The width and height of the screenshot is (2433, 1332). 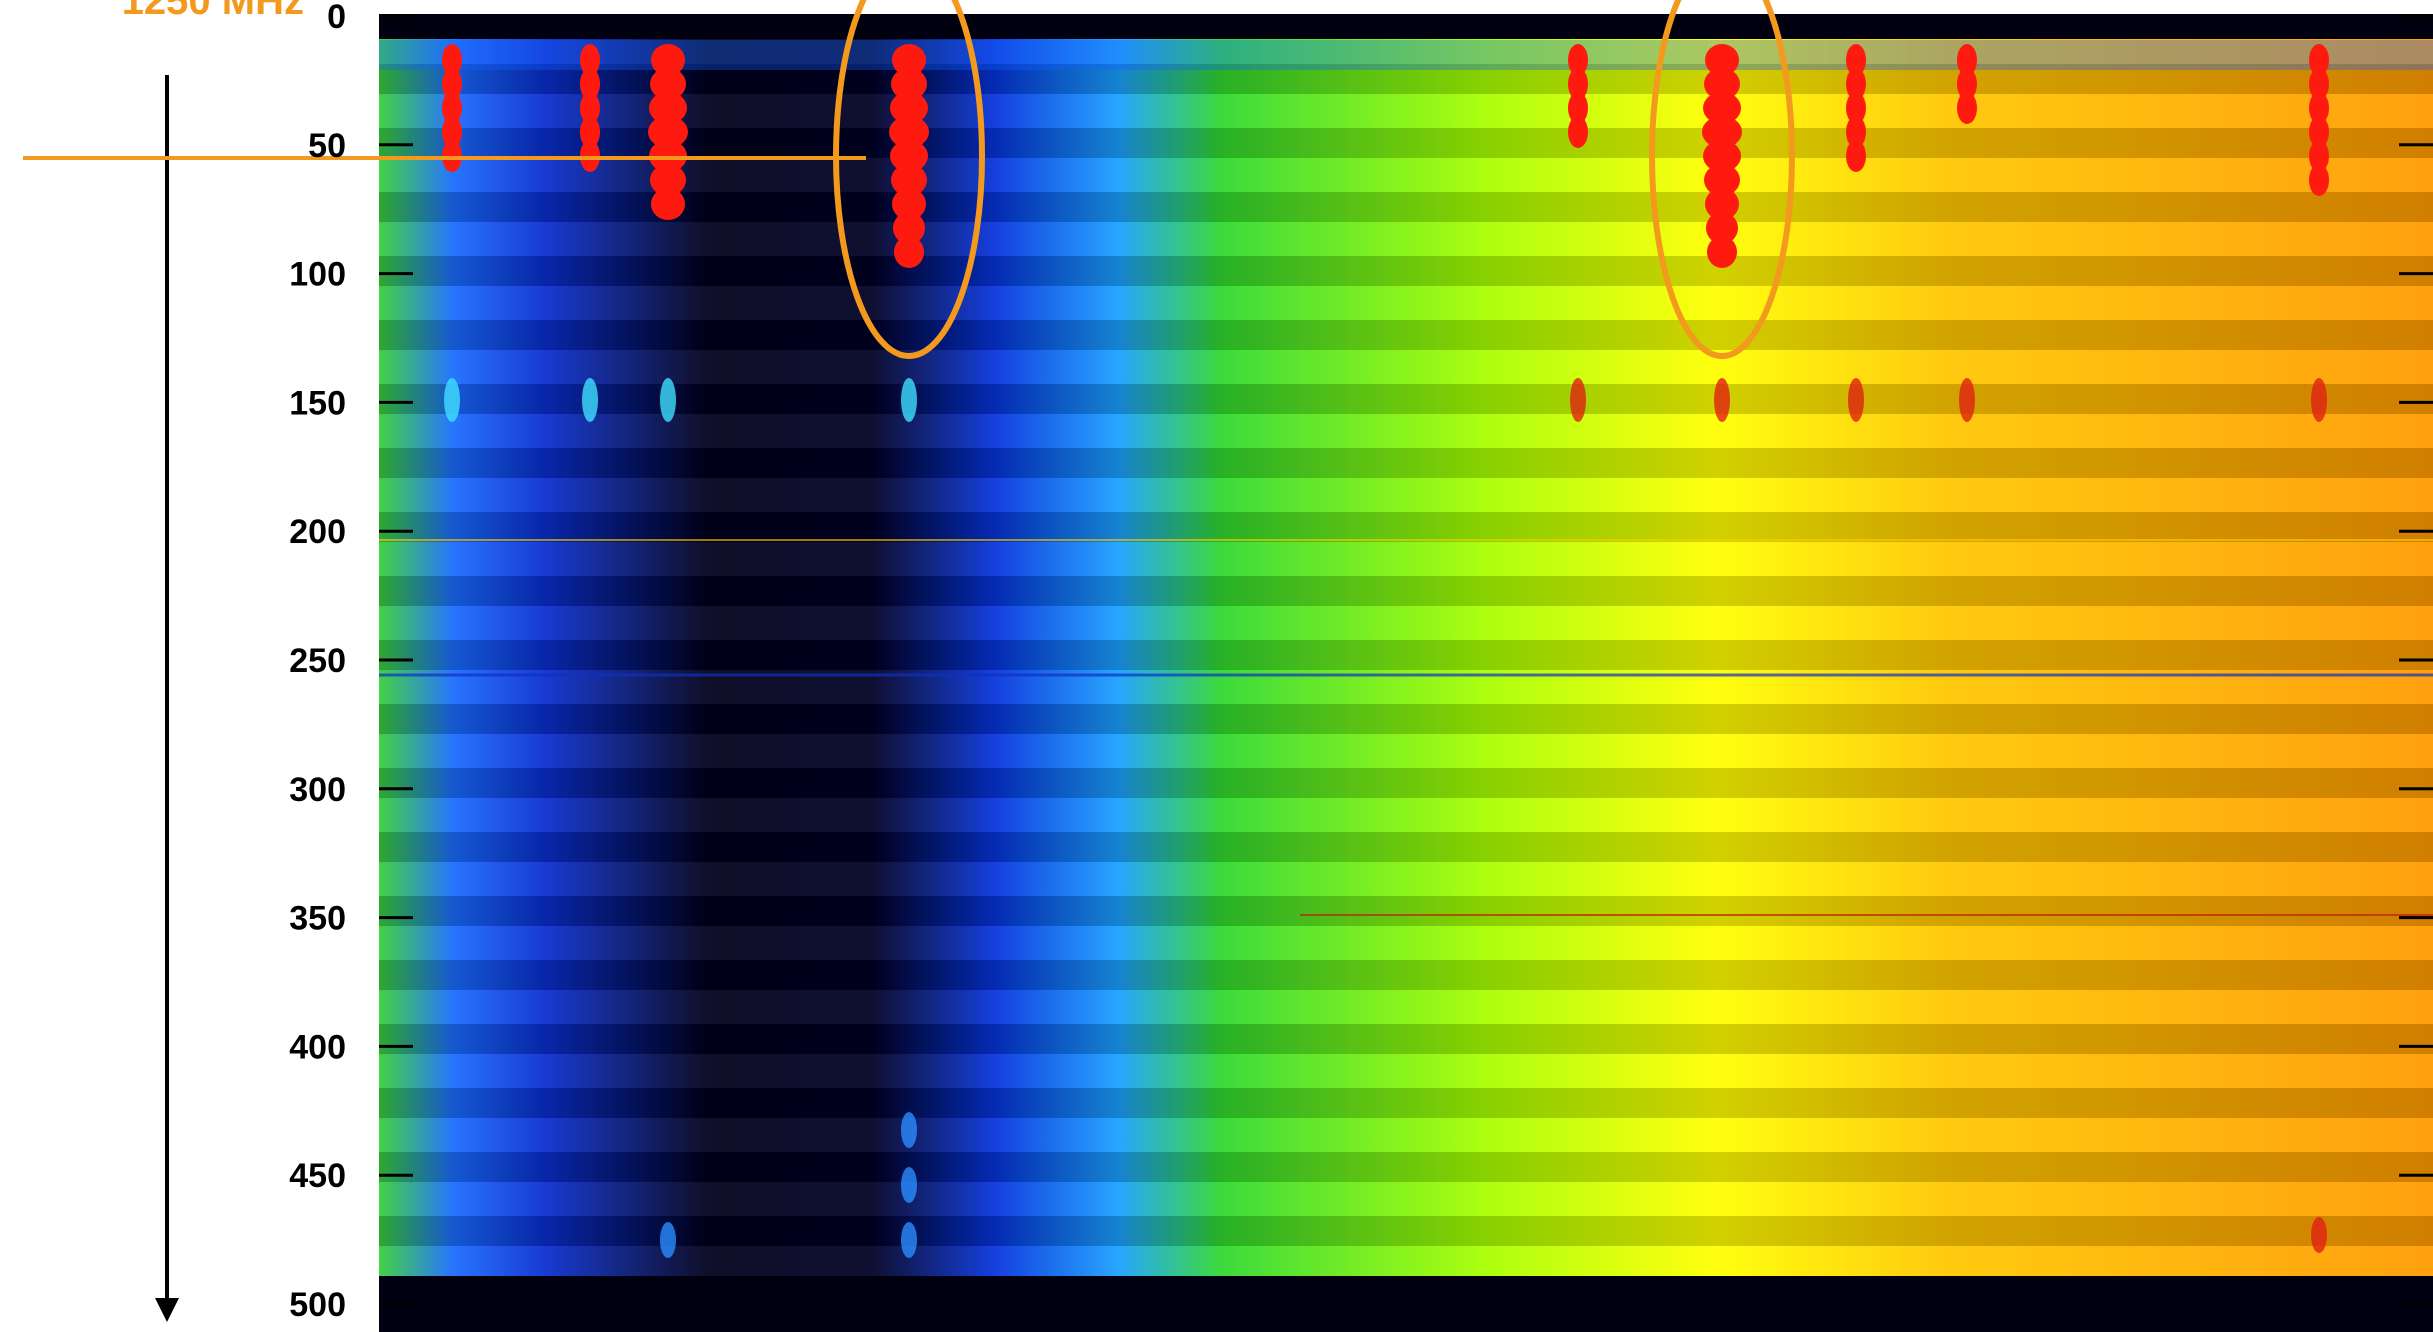 What do you see at coordinates (1406, 1304) in the screenshot?
I see `bottom-band` at bounding box center [1406, 1304].